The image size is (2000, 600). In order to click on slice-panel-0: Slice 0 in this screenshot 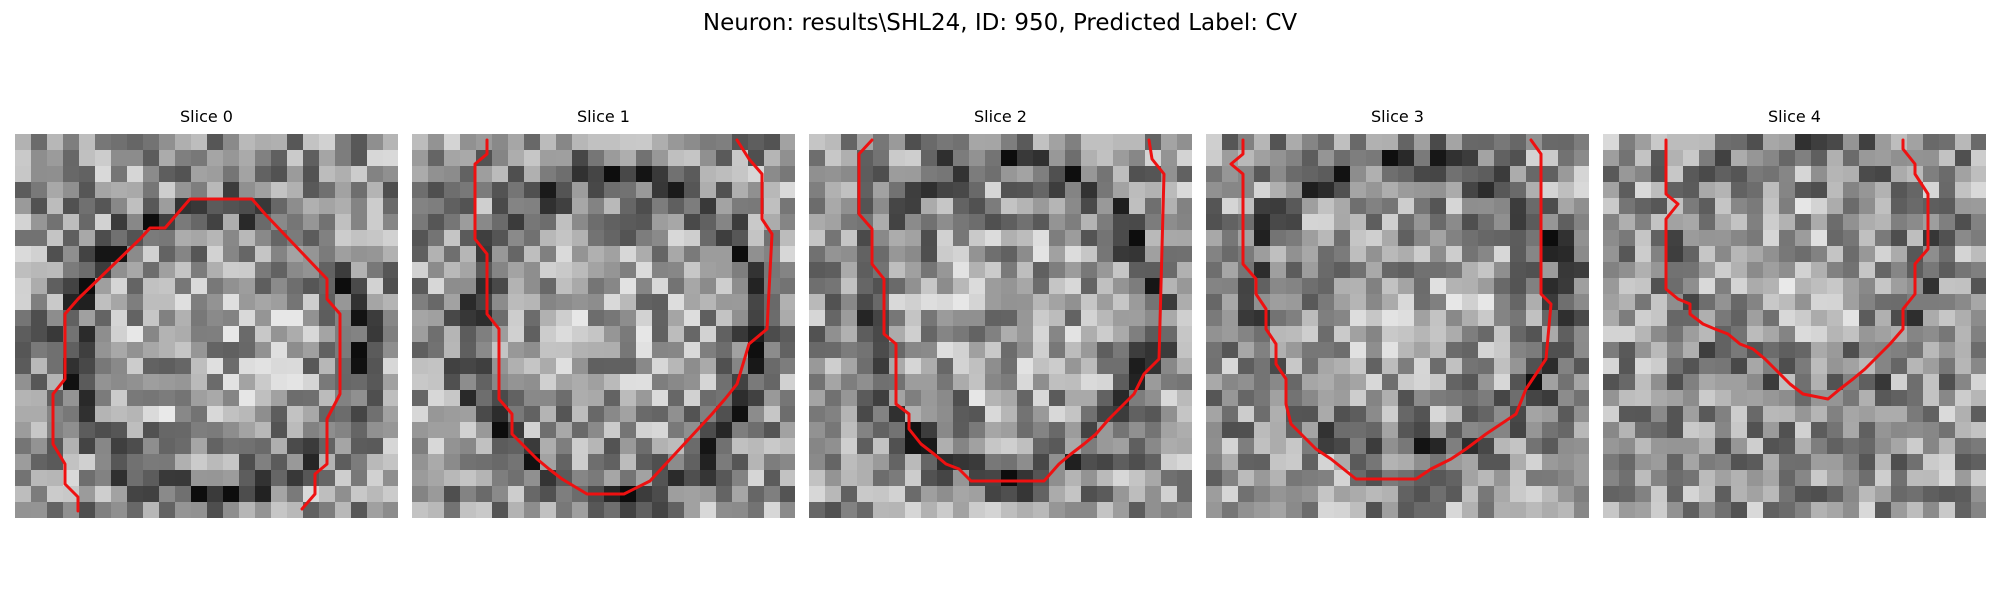, I will do `click(206, 315)`.